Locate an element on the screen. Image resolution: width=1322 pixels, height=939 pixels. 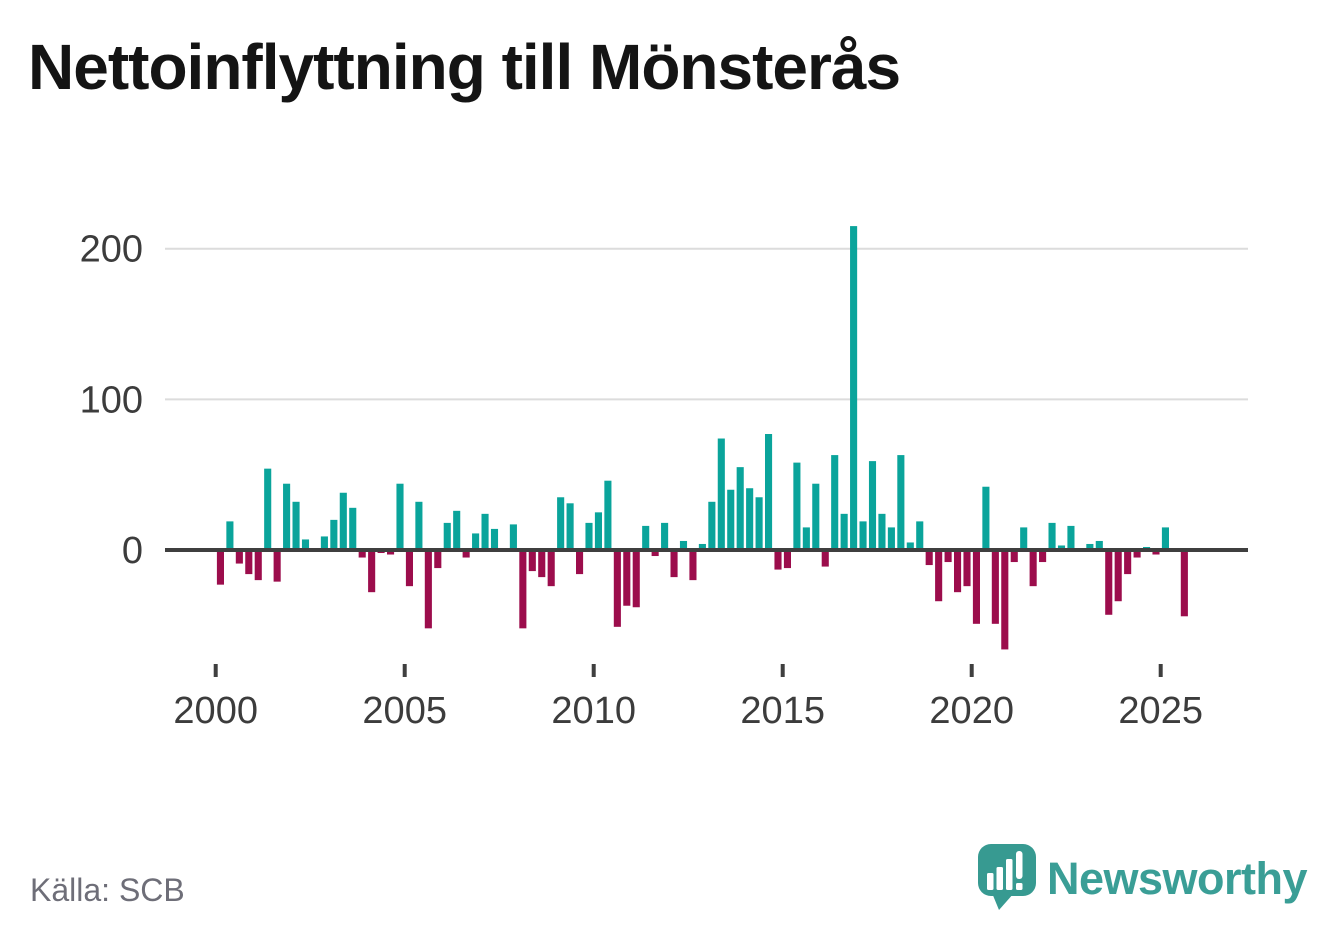
bar-2013K1 is located at coordinates (712, 525).